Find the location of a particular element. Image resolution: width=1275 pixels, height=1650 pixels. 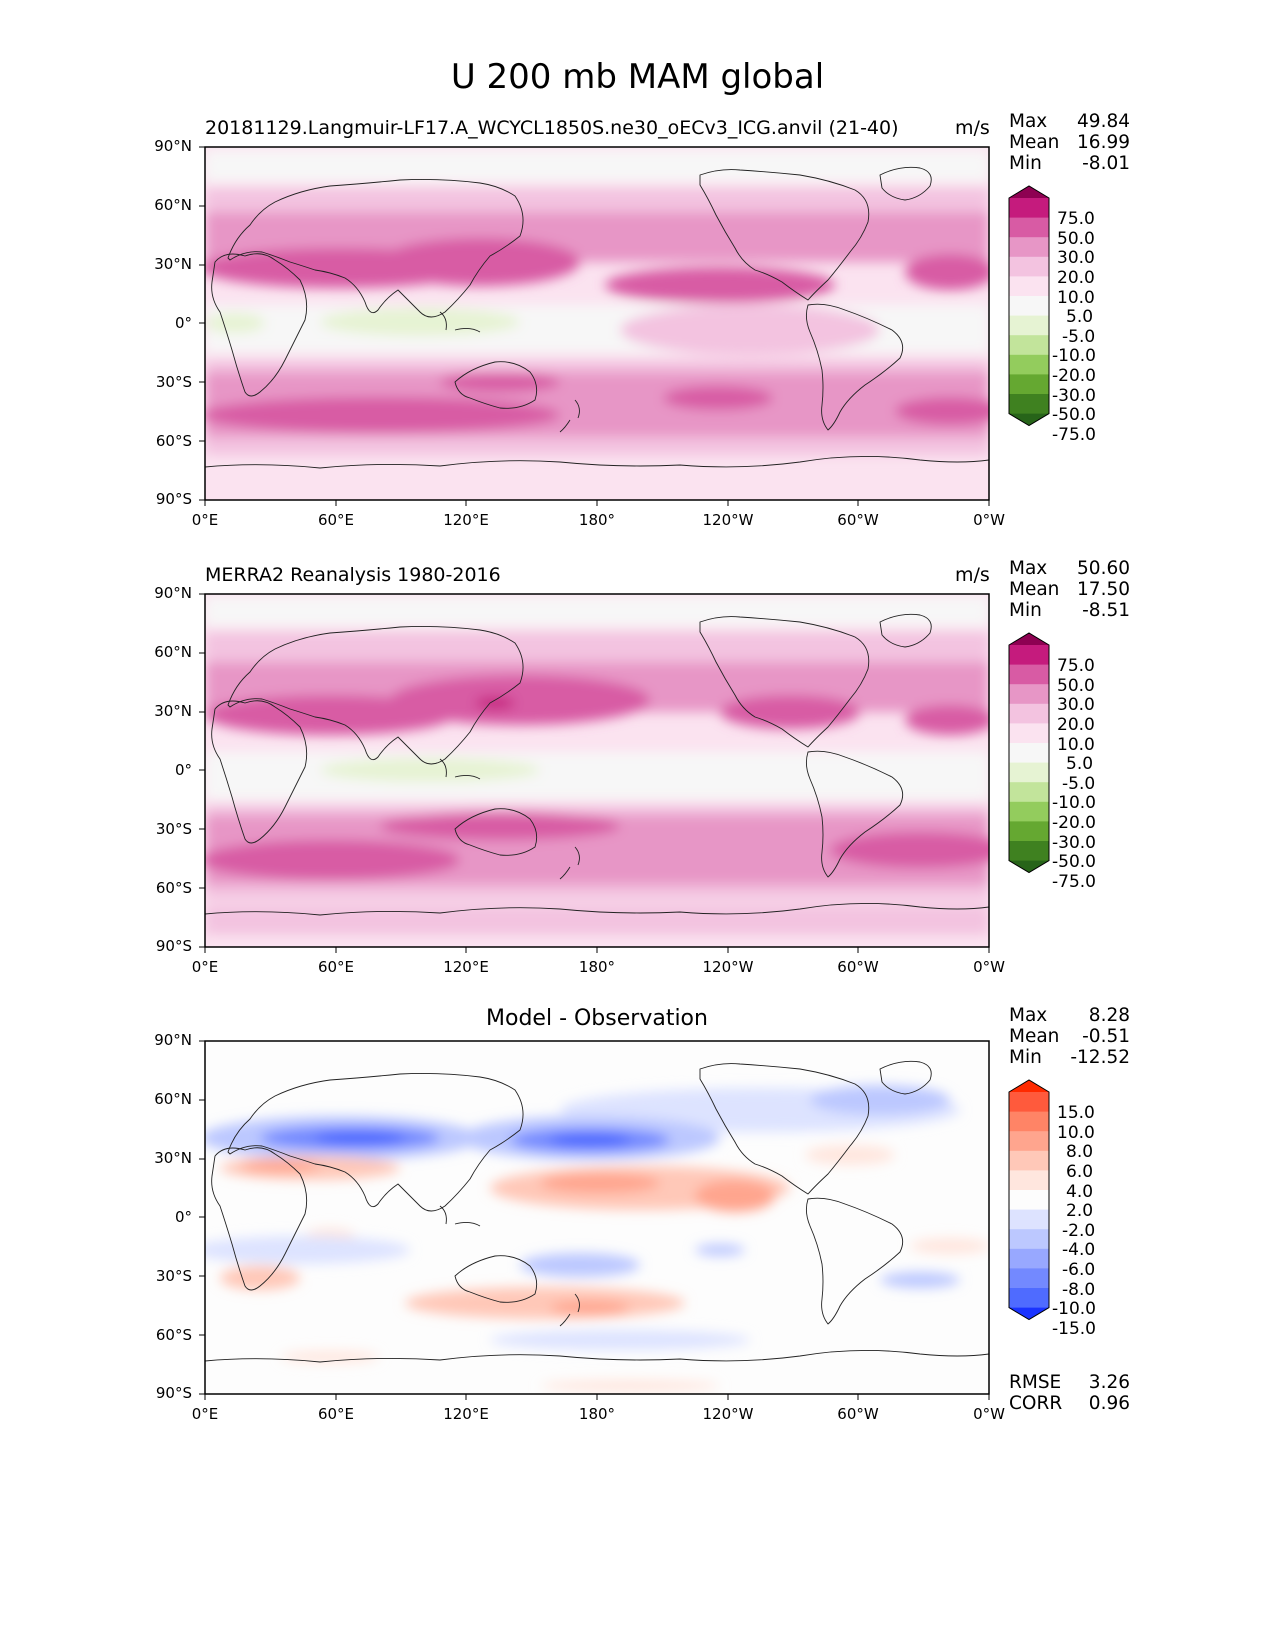

colorbar-label: 30.0 is located at coordinates (1076, 258).